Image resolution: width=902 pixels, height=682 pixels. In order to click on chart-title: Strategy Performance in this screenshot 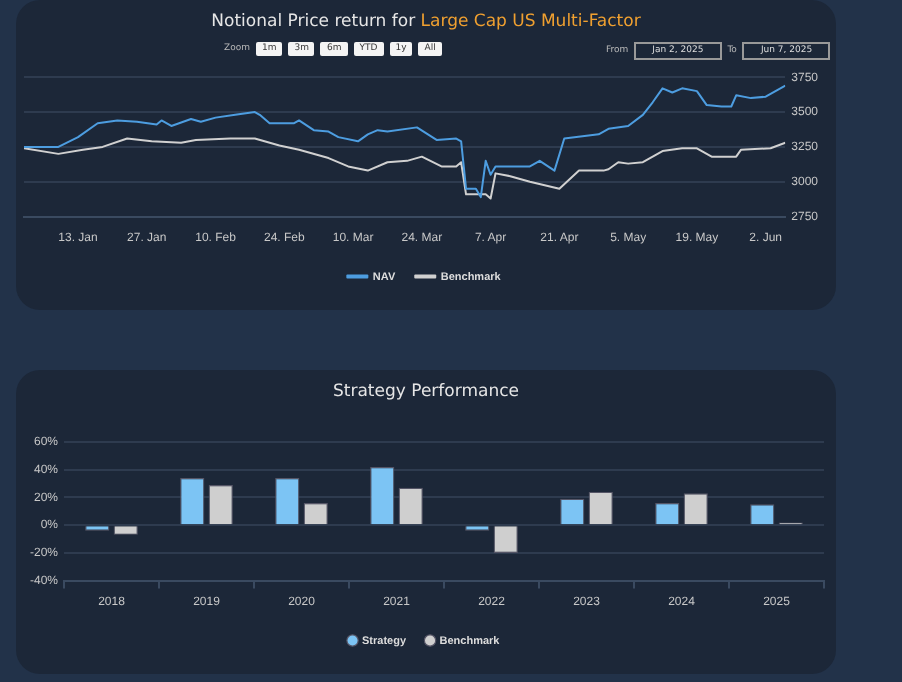, I will do `click(426, 392)`.